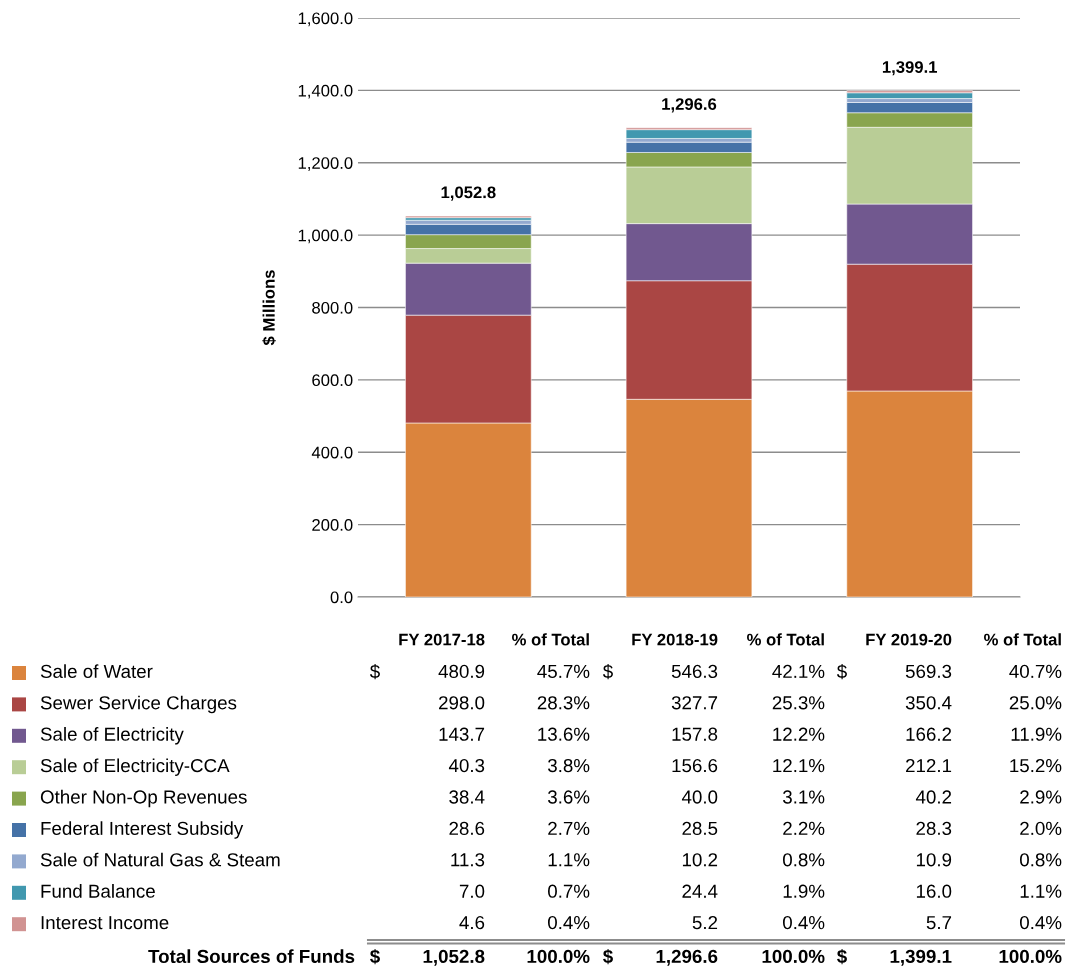 The height and width of the screenshot is (969, 1070). Describe the element at coordinates (112, 736) in the screenshot. I see `legend-label: Sale of Electricity` at that location.